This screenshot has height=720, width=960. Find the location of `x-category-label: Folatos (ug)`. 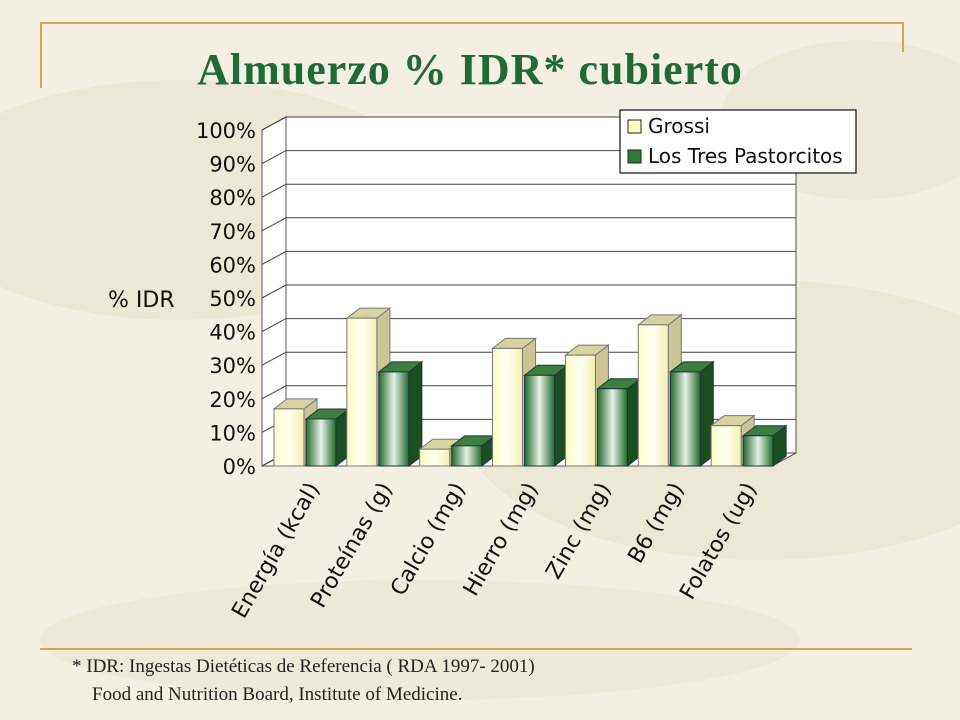

x-category-label: Folatos (ug) is located at coordinates (718, 542).